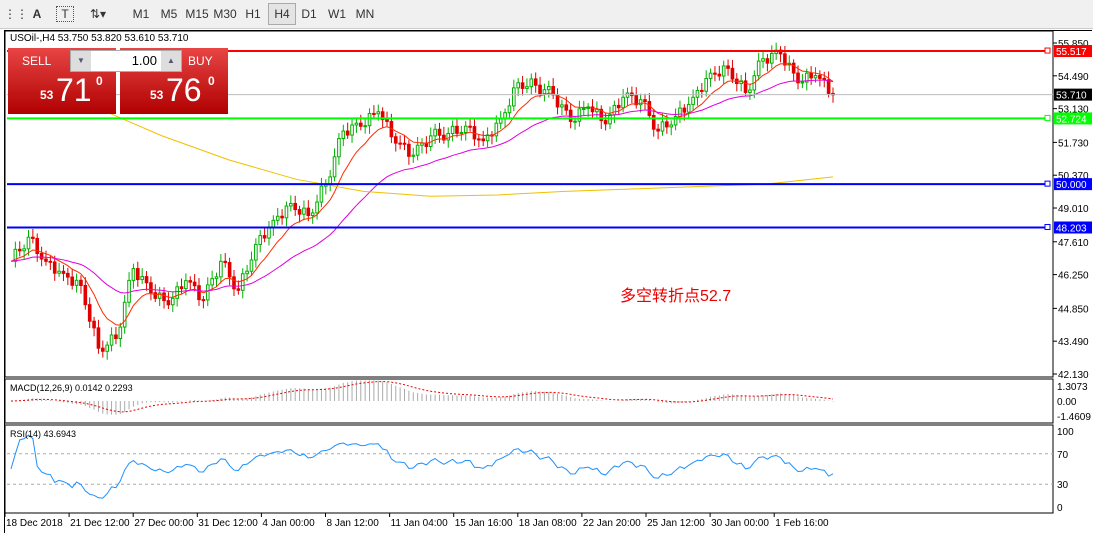  What do you see at coordinates (200, 61) in the screenshot?
I see `buy-label: BUY` at bounding box center [200, 61].